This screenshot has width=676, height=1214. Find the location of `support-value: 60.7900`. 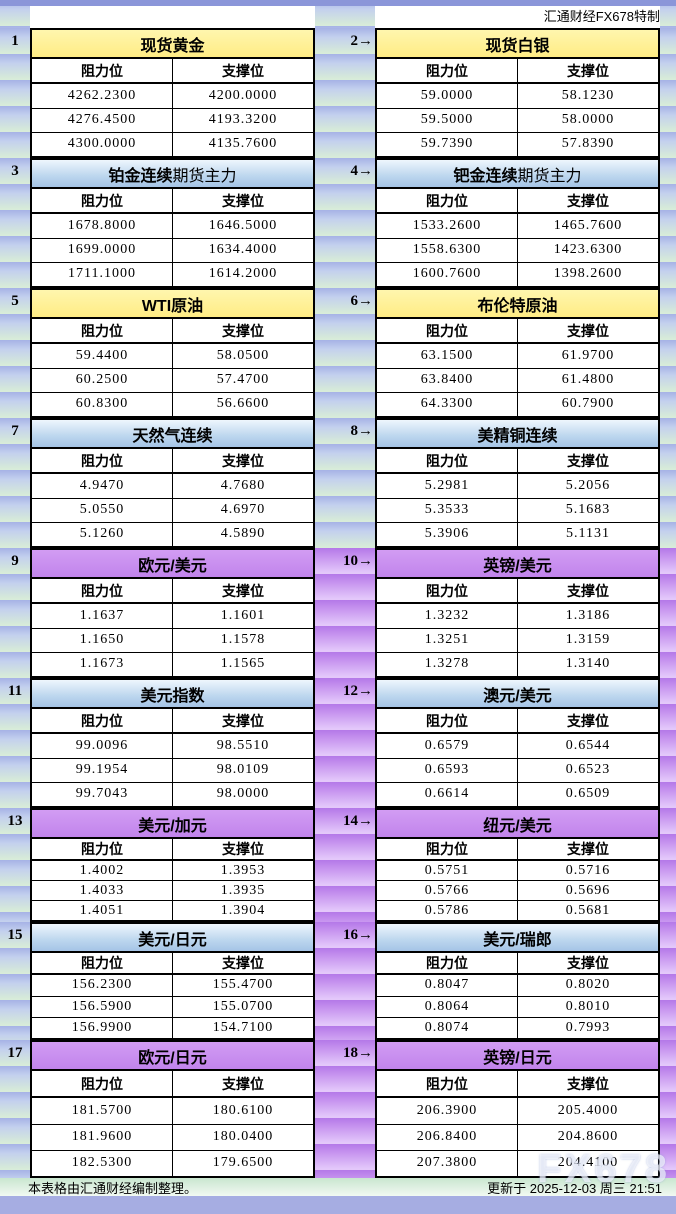

support-value: 60.7900 is located at coordinates (588, 404).